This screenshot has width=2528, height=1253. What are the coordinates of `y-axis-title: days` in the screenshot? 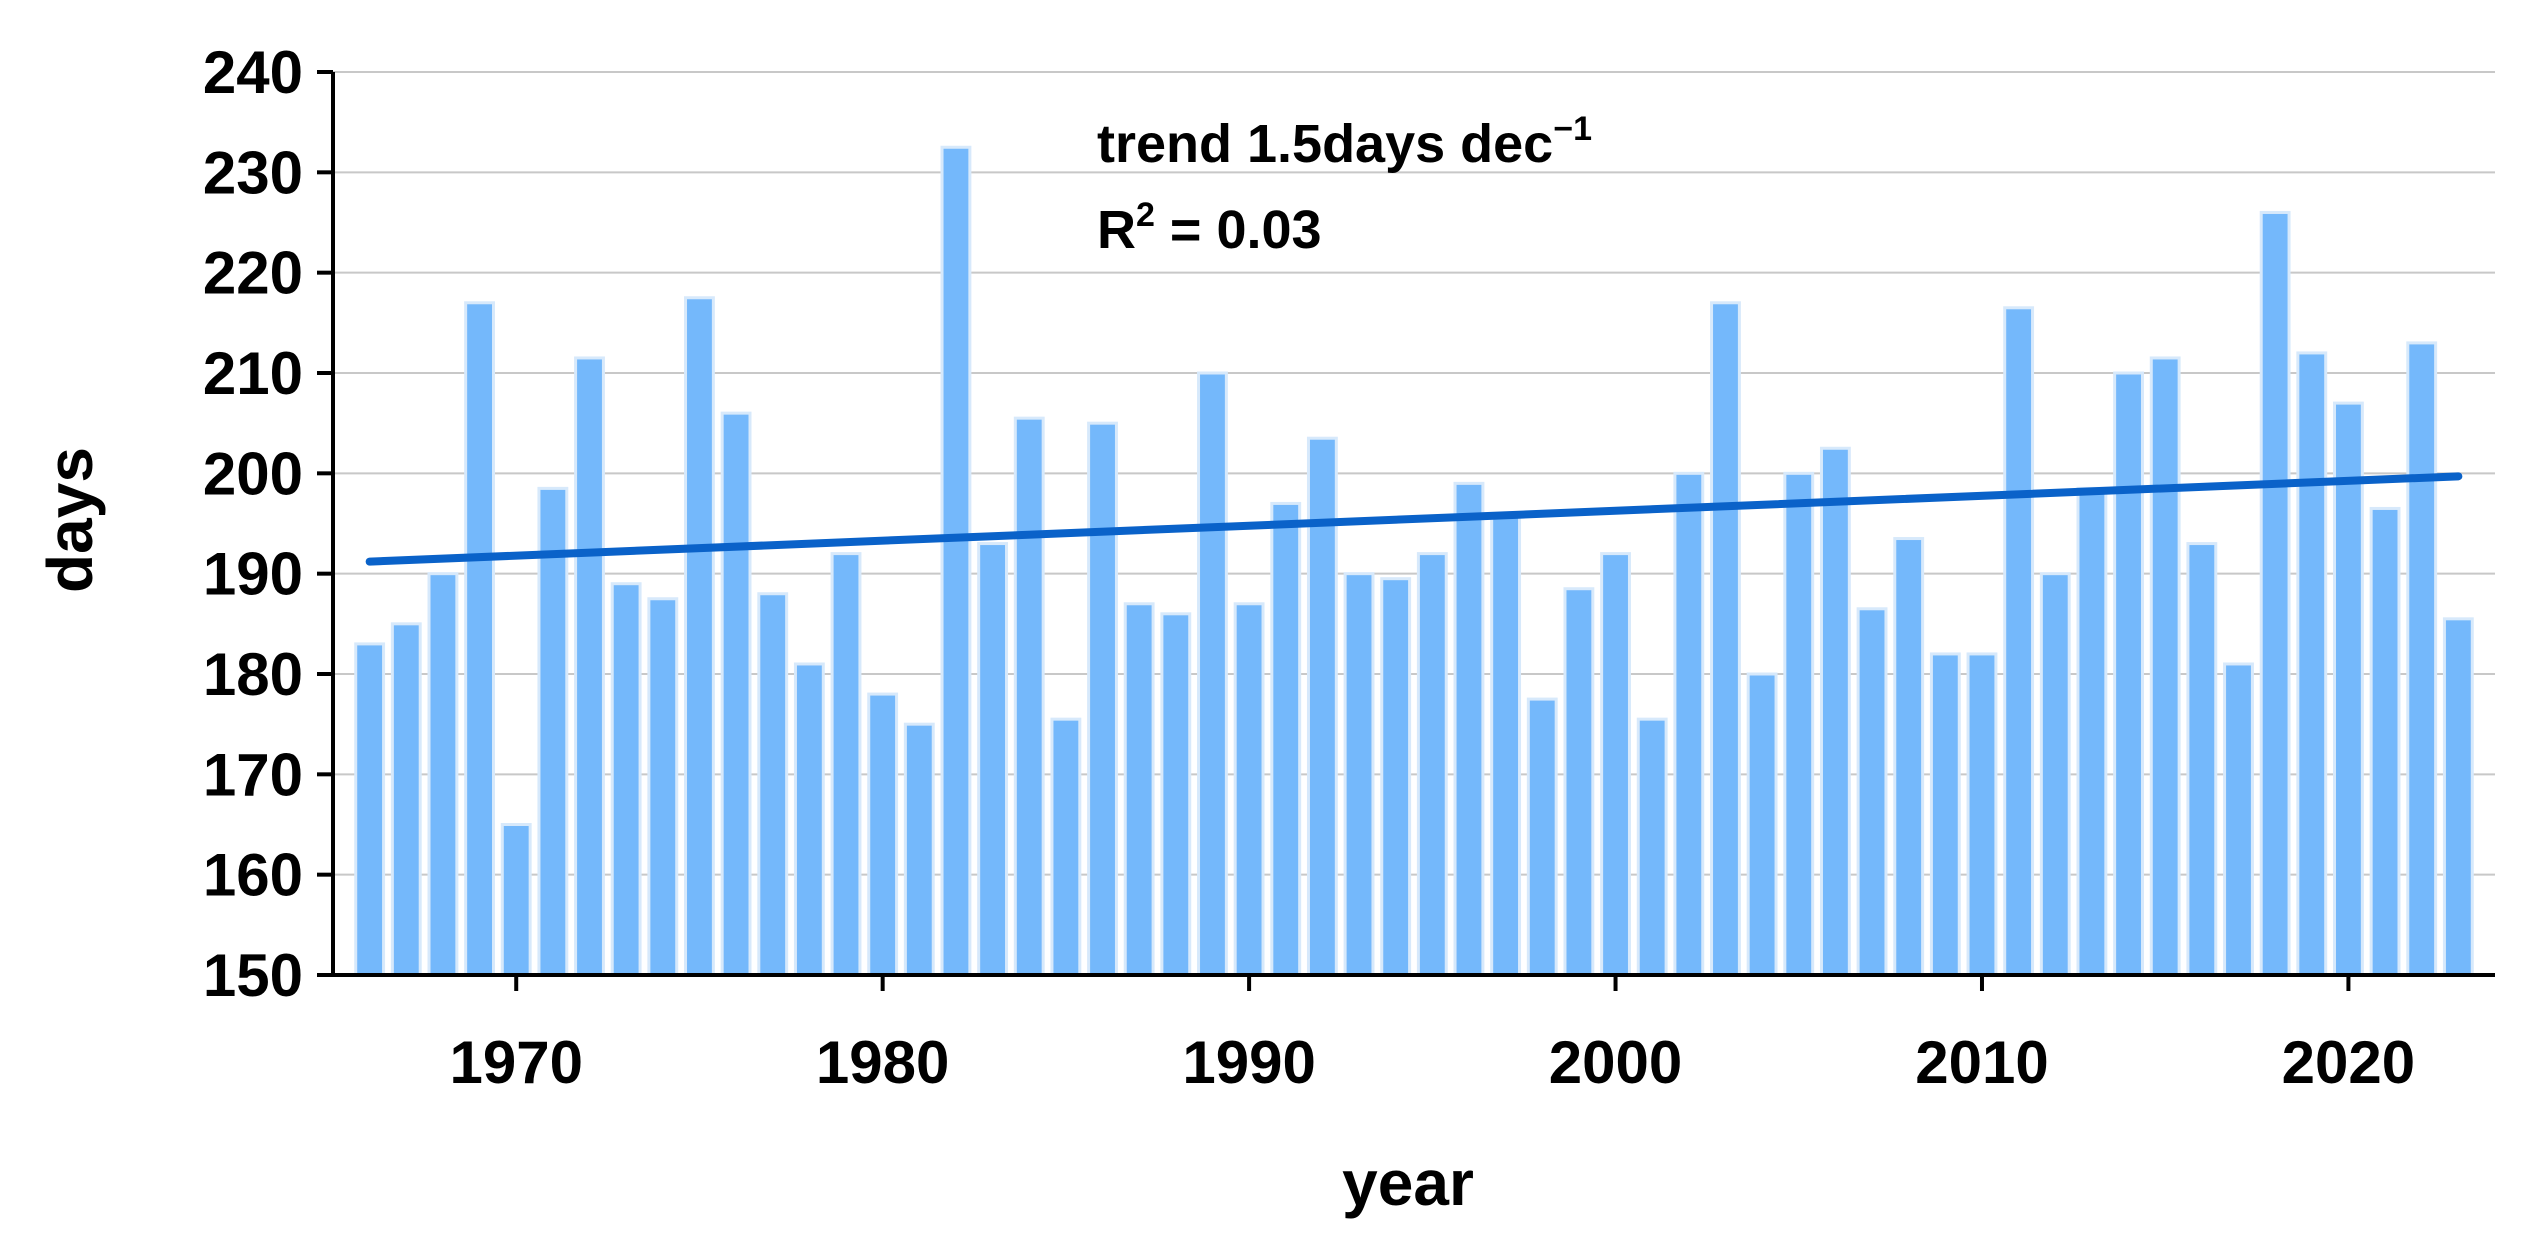 It's located at (70, 520).